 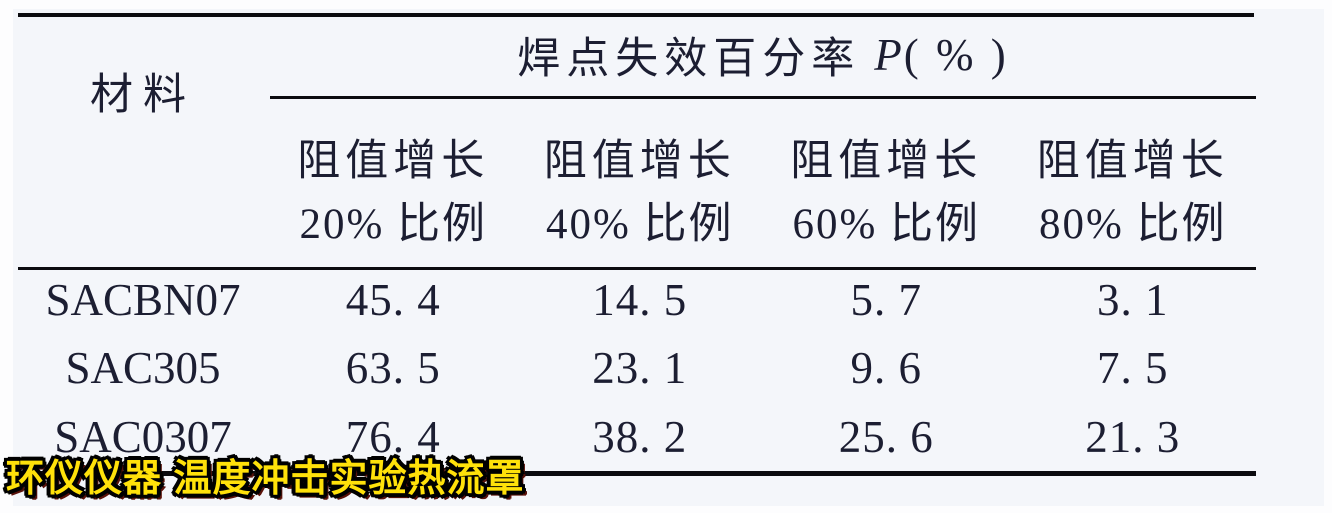 I want to click on value-cell: 38. 2, so click(x=640, y=437).